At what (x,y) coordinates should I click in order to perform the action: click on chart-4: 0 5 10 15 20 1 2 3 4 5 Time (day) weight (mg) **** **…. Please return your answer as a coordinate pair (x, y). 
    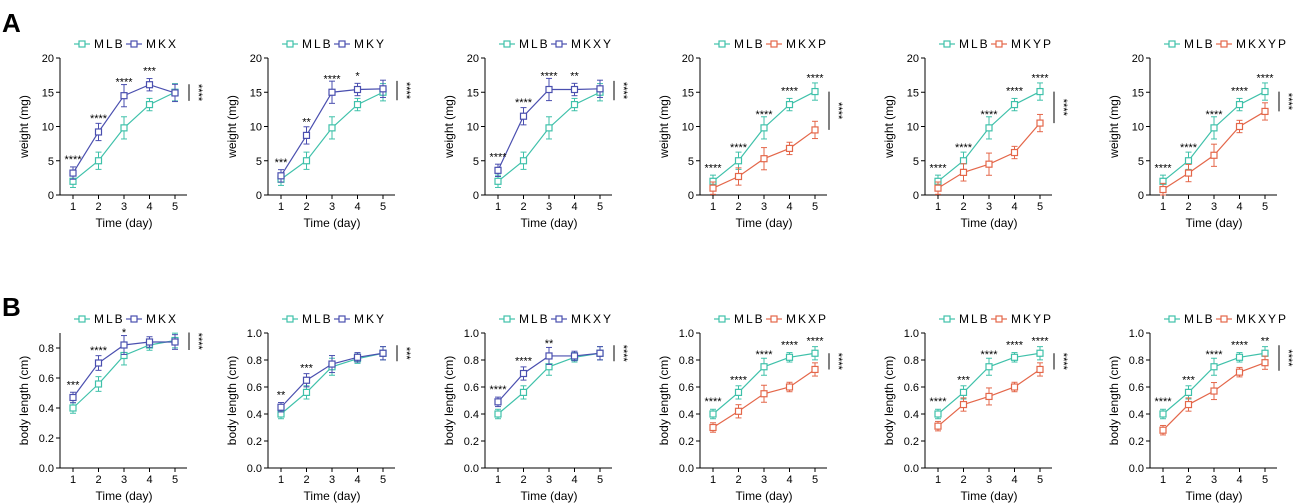
    Looking at the image, I should click on (750, 133).